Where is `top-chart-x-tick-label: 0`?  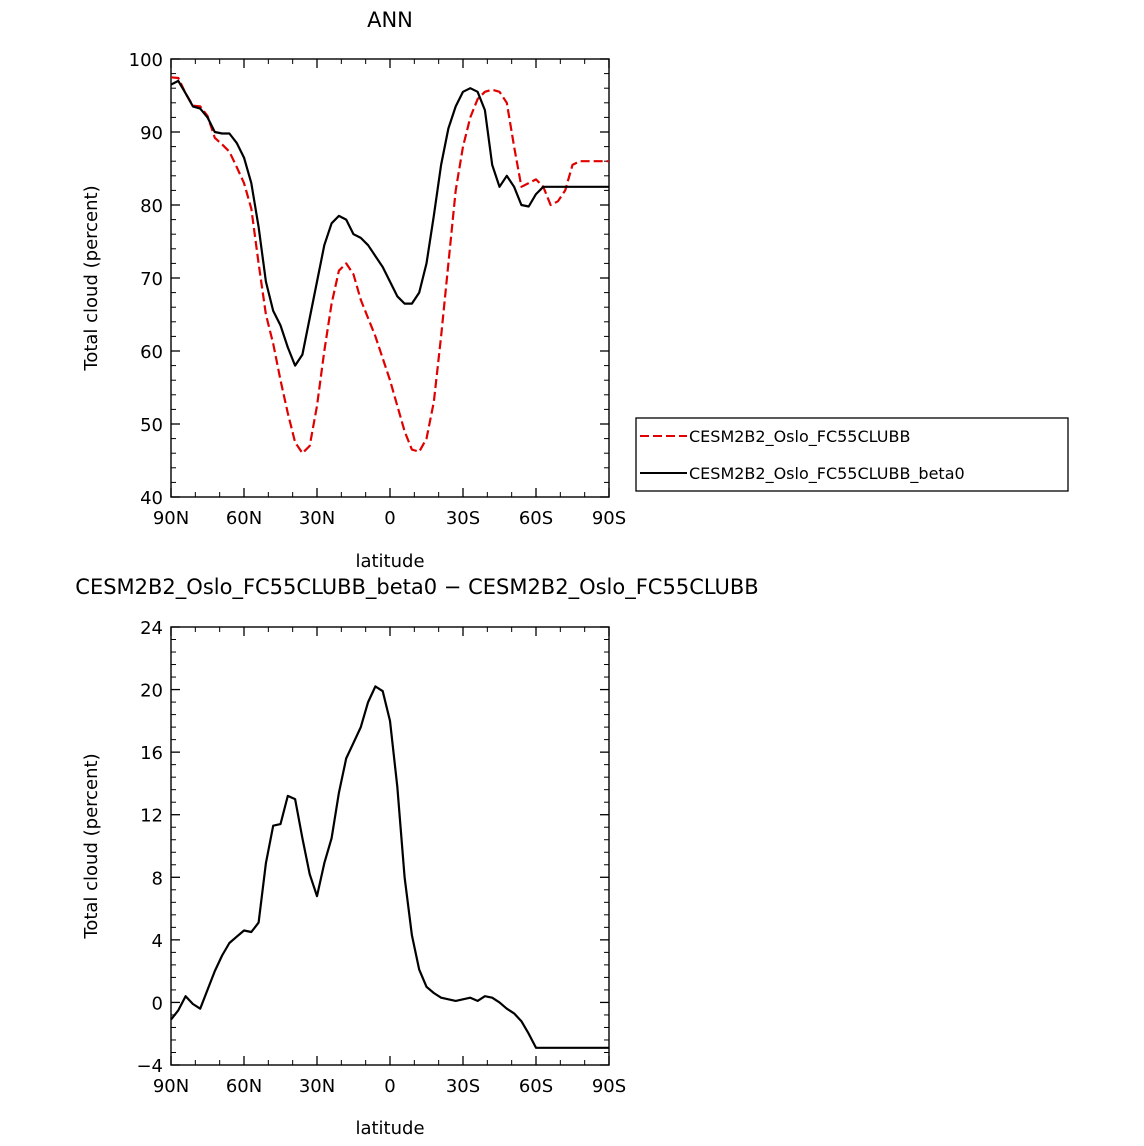 top-chart-x-tick-label: 0 is located at coordinates (389, 518).